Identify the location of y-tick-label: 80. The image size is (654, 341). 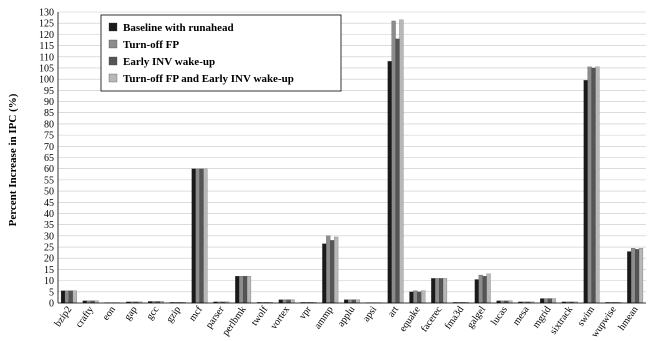
(49, 124).